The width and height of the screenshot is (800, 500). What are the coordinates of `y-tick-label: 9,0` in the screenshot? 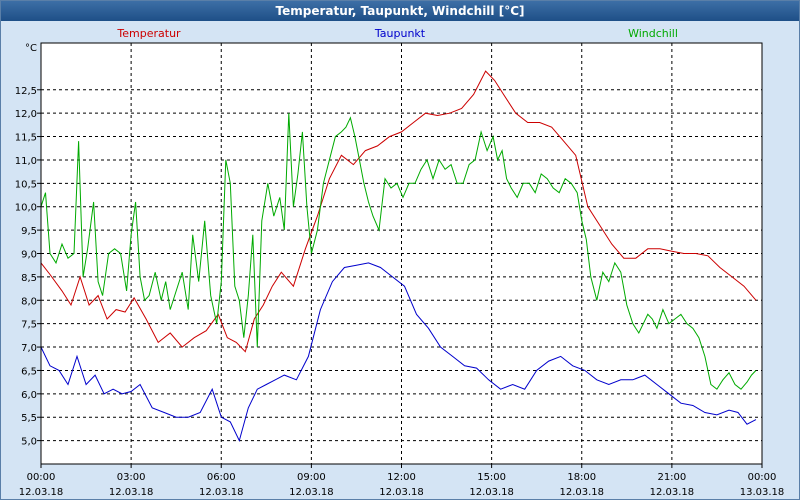 It's located at (29, 255).